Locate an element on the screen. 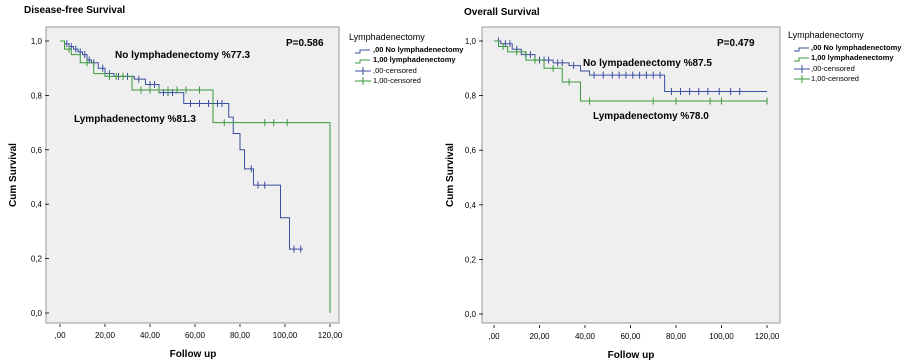 This screenshot has height=362, width=905. p-value: P=0.586 is located at coordinates (305, 43).